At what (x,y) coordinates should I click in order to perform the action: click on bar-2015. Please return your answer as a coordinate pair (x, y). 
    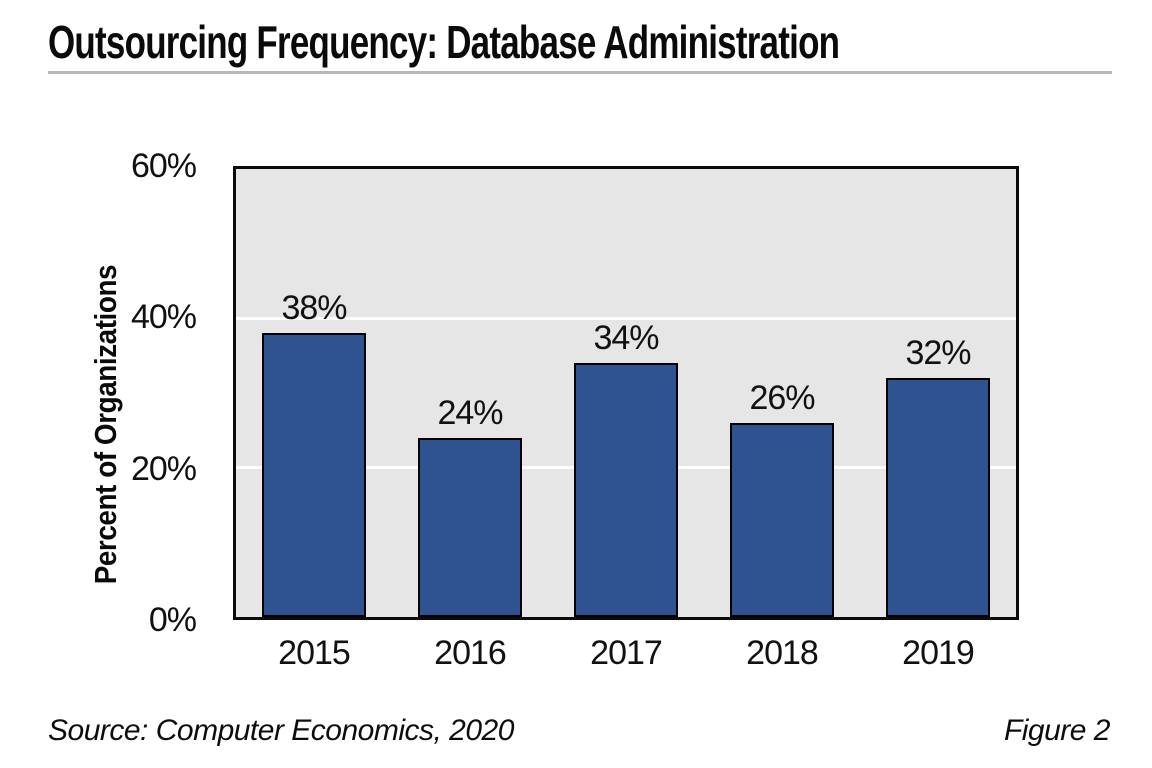
    Looking at the image, I should click on (314, 475).